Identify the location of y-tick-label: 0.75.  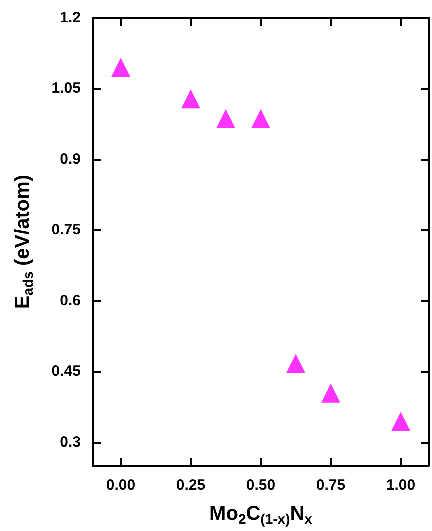
(66, 230).